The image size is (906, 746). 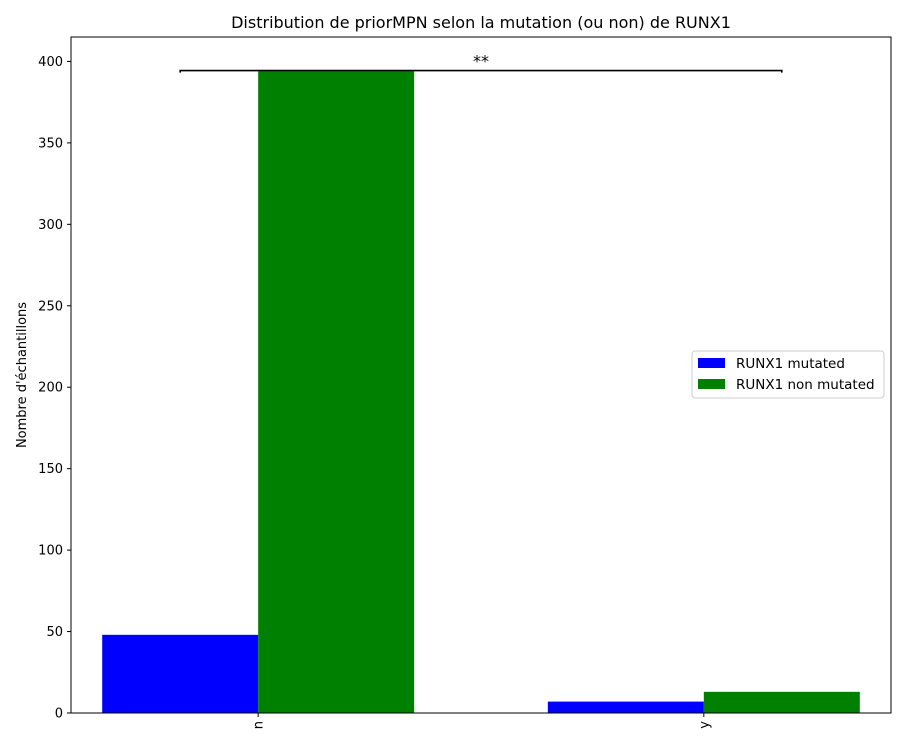 What do you see at coordinates (54, 632) in the screenshot?
I see `y-tick-label: 50` at bounding box center [54, 632].